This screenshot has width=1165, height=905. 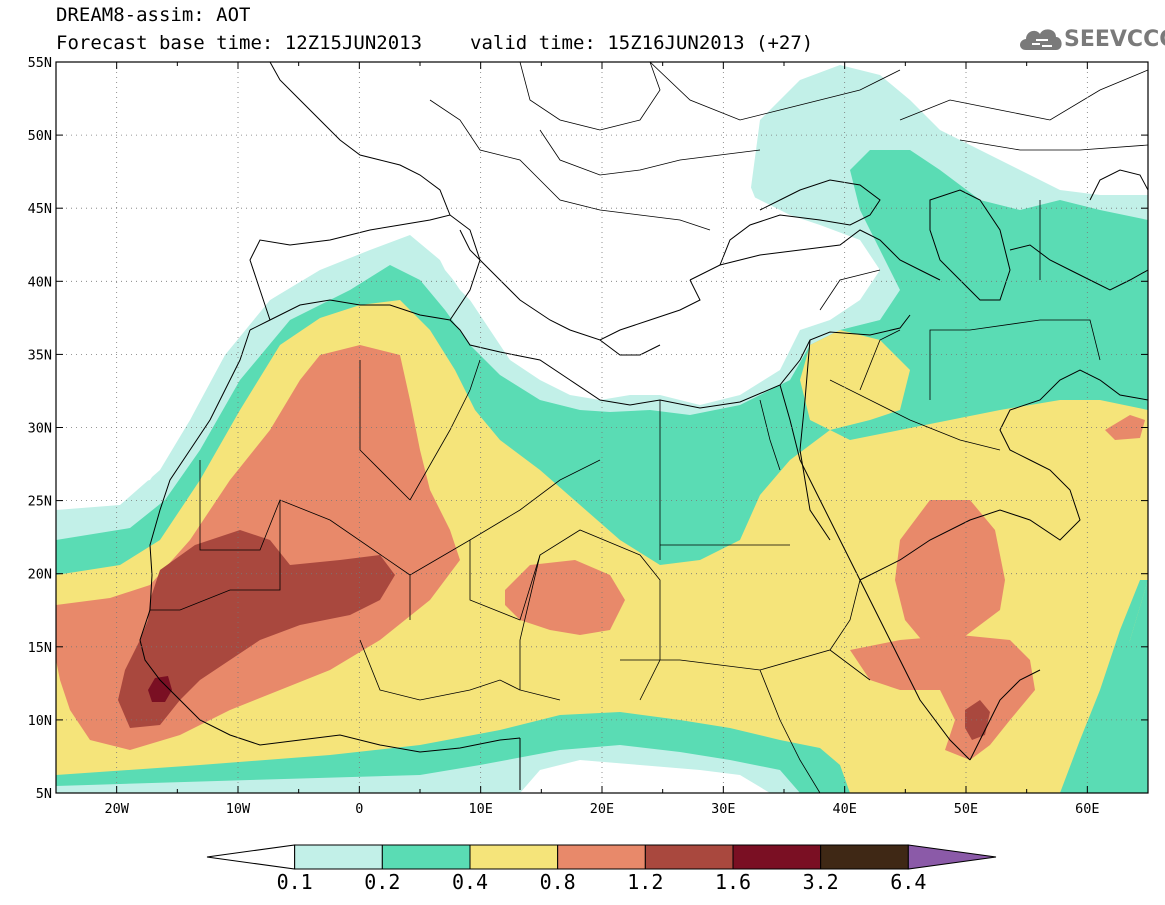 What do you see at coordinates (558, 882) in the screenshot?
I see `colorbar-label: 0.8` at bounding box center [558, 882].